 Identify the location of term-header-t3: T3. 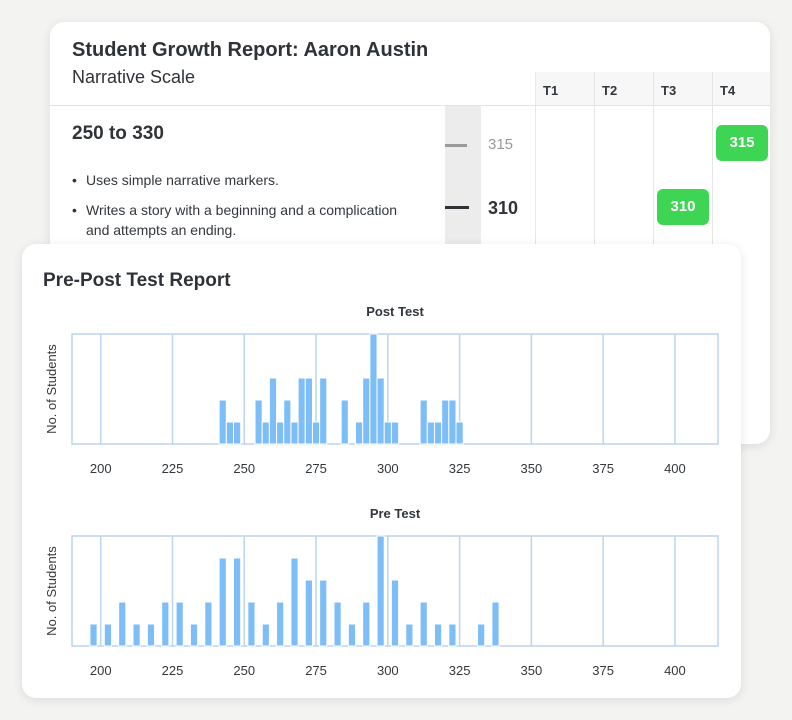
(669, 90).